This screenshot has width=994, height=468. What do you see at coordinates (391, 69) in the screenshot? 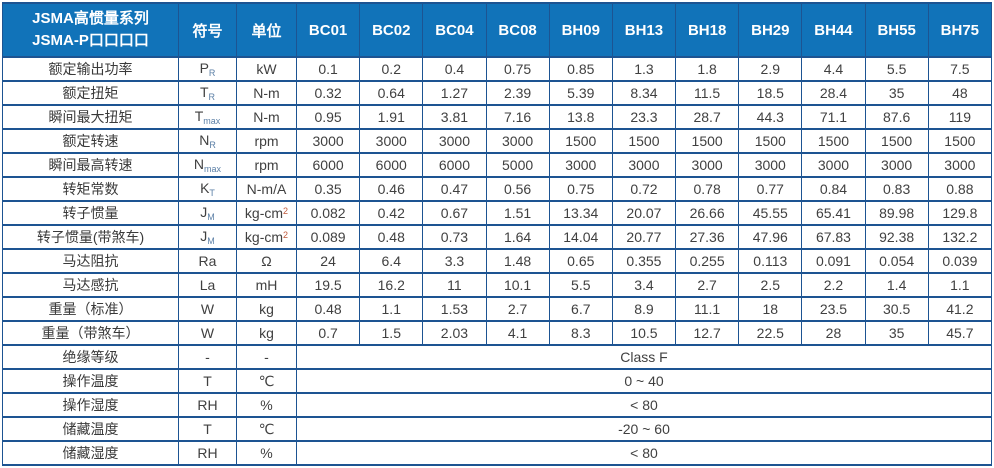
I see `value-cell: 0.2` at bounding box center [391, 69].